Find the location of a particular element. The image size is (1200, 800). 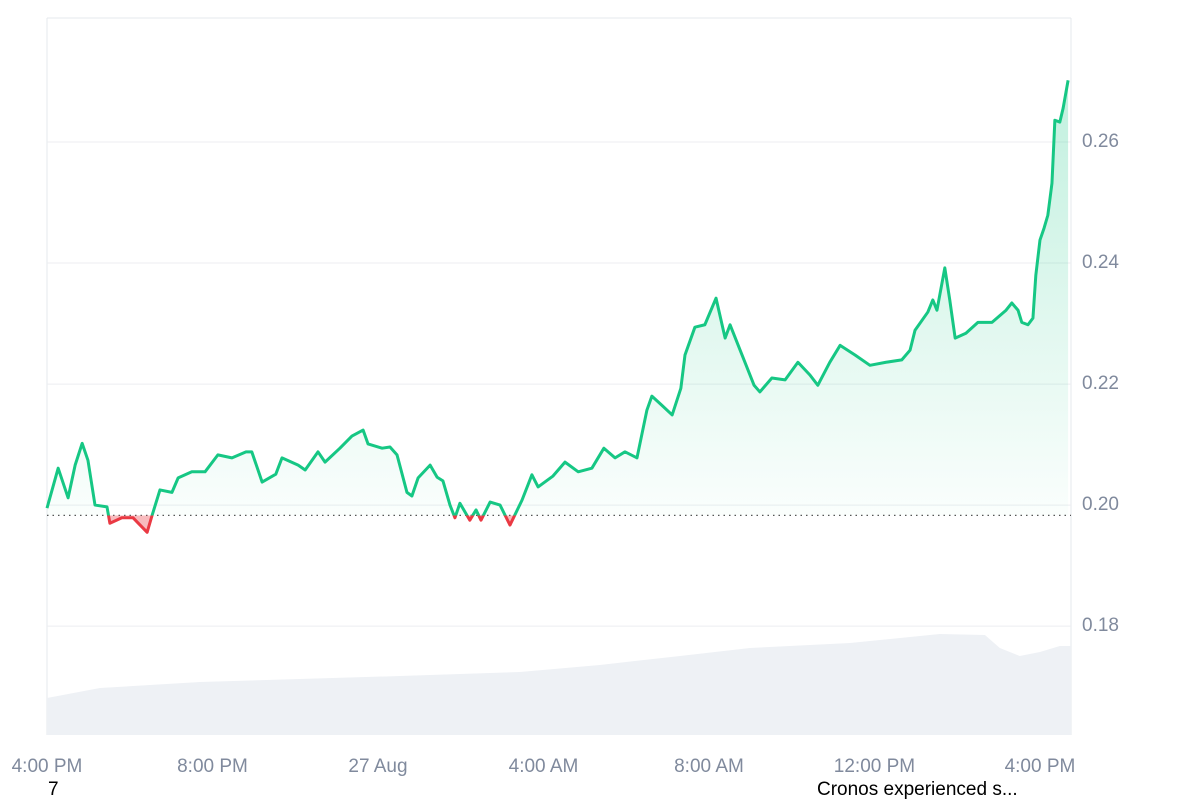

y-tick-label: 0.18 is located at coordinates (1100, 625).